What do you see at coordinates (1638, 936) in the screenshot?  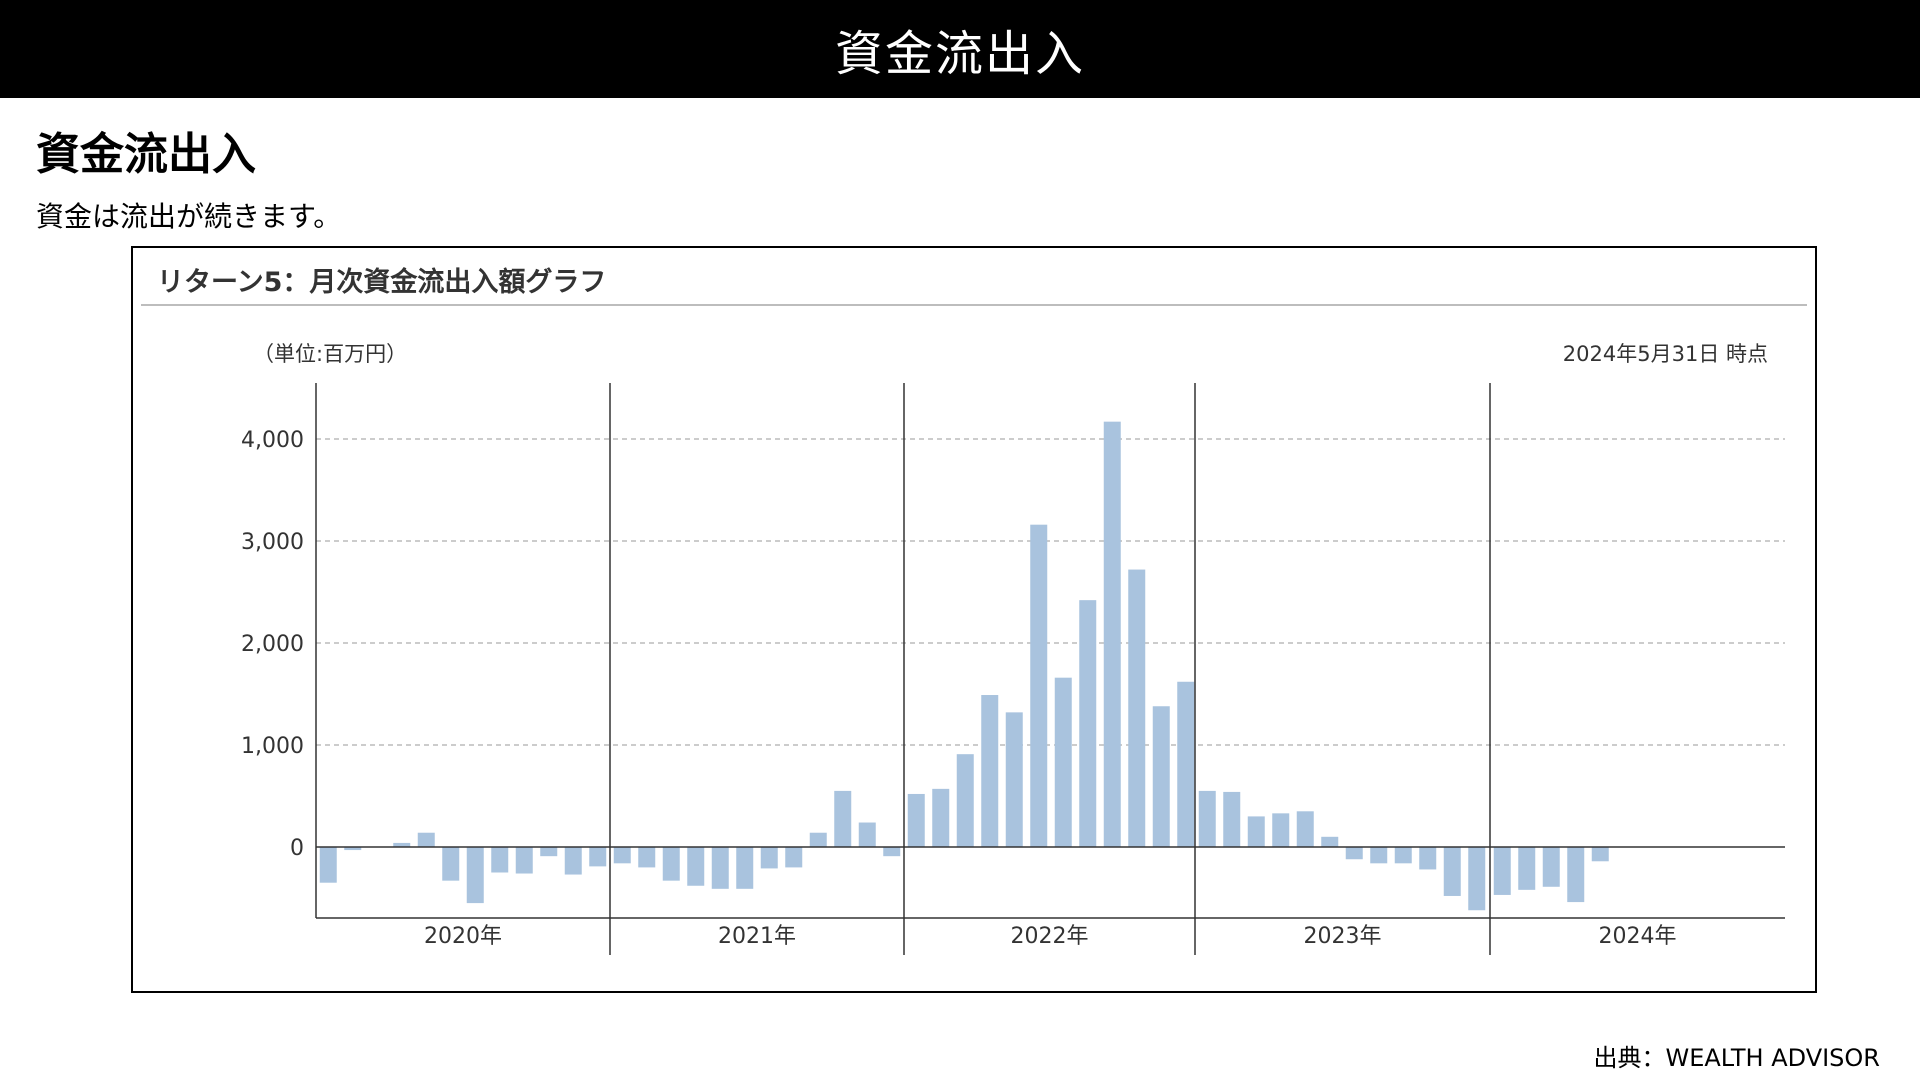 I see `x-year-label: 2024年` at bounding box center [1638, 936].